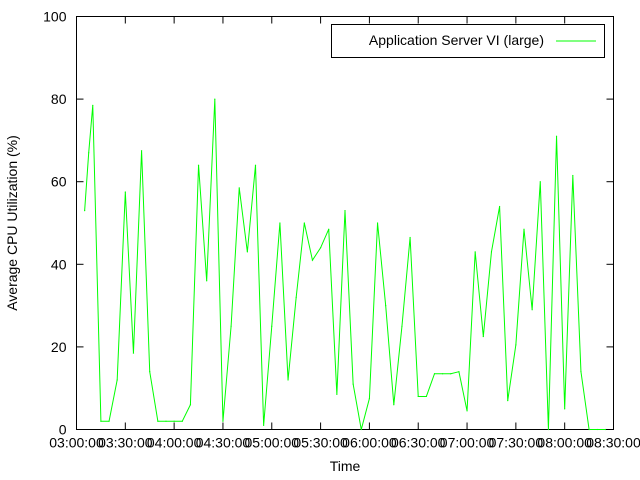 The height and width of the screenshot is (480, 640). What do you see at coordinates (223, 443) in the screenshot?
I see `x-tick-label: 04:30:00` at bounding box center [223, 443].